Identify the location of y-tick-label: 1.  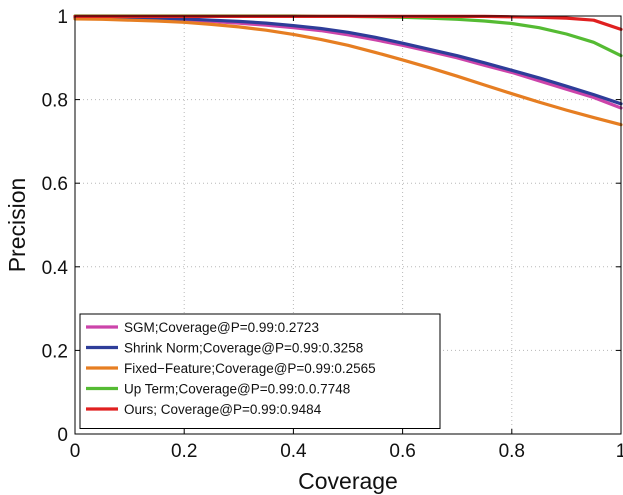
(62, 17).